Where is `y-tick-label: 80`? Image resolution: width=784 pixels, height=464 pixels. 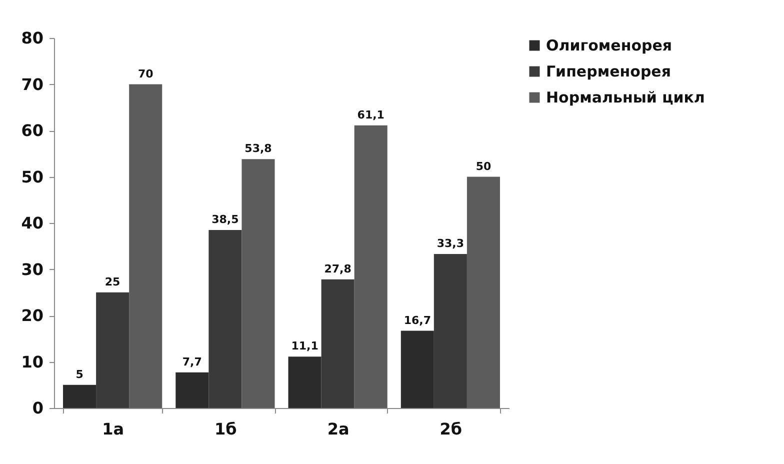
y-tick-label: 80 is located at coordinates (32, 38).